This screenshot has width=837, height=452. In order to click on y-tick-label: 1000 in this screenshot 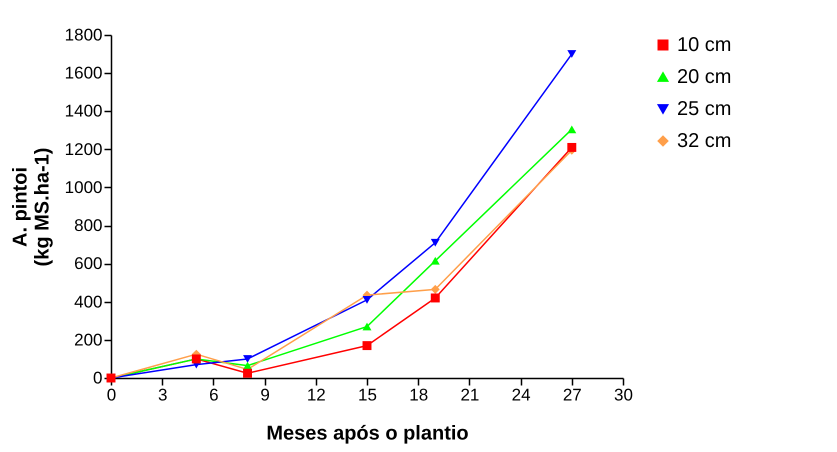, I will do `click(83, 187)`.